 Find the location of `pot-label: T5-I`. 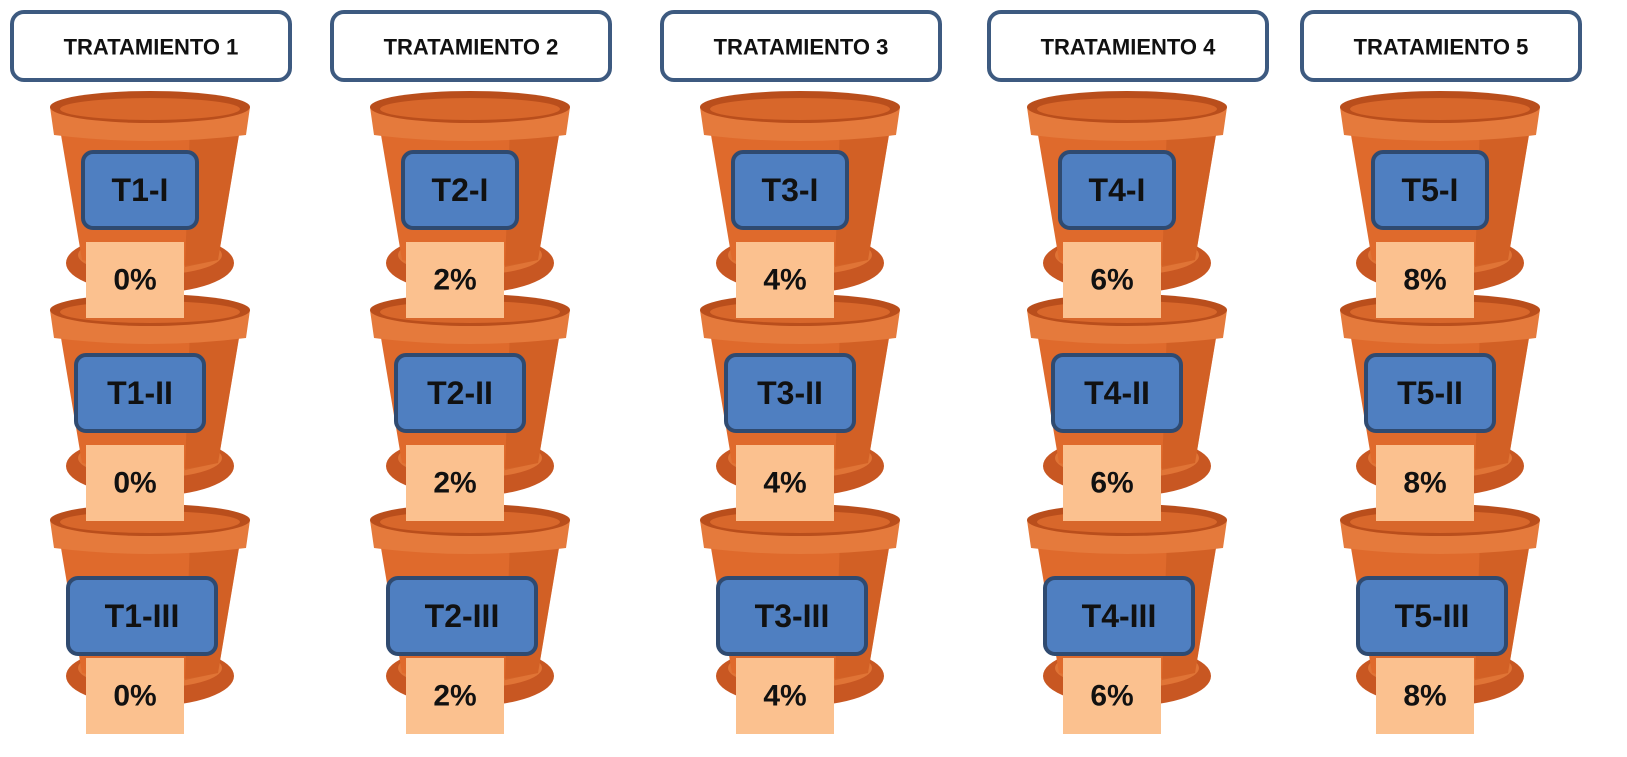

pot-label: T5-I is located at coordinates (1430, 190).